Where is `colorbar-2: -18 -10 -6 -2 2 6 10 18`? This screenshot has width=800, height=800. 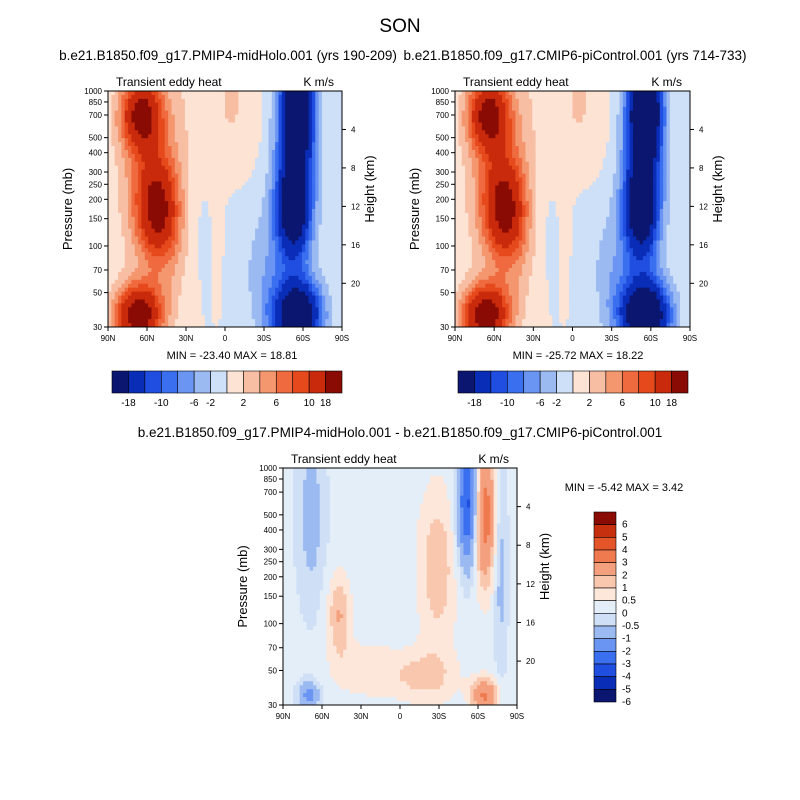 colorbar-2: -18 -10 -6 -2 2 6 10 18 is located at coordinates (573, 389).